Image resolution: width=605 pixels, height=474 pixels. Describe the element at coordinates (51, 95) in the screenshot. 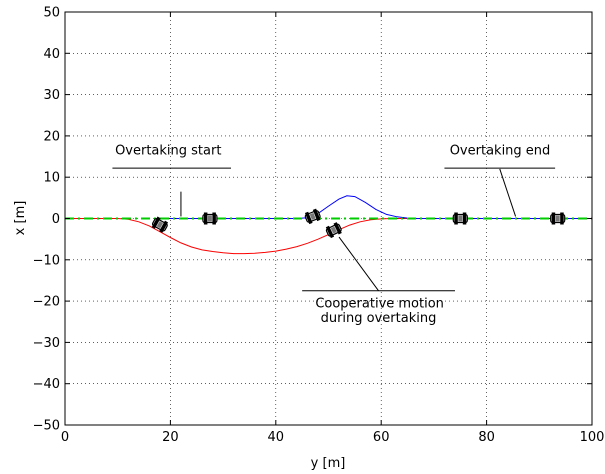

I see `y-tick-label: 30` at that location.